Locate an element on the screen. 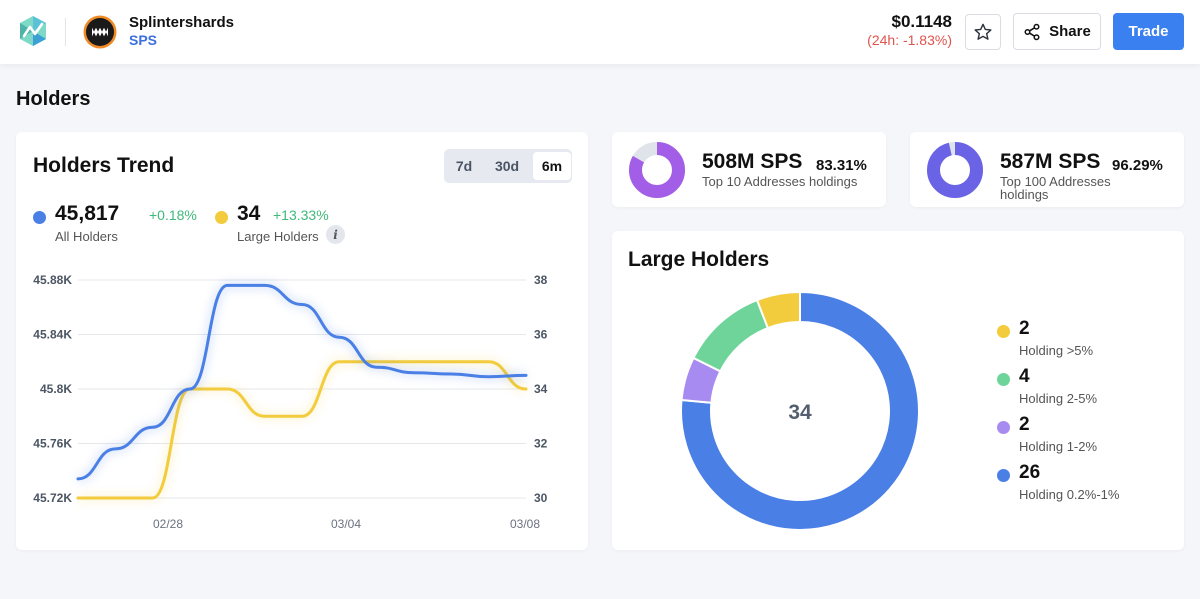 This screenshot has height=599, width=1200. period-7d-button: 7d is located at coordinates (464, 166).